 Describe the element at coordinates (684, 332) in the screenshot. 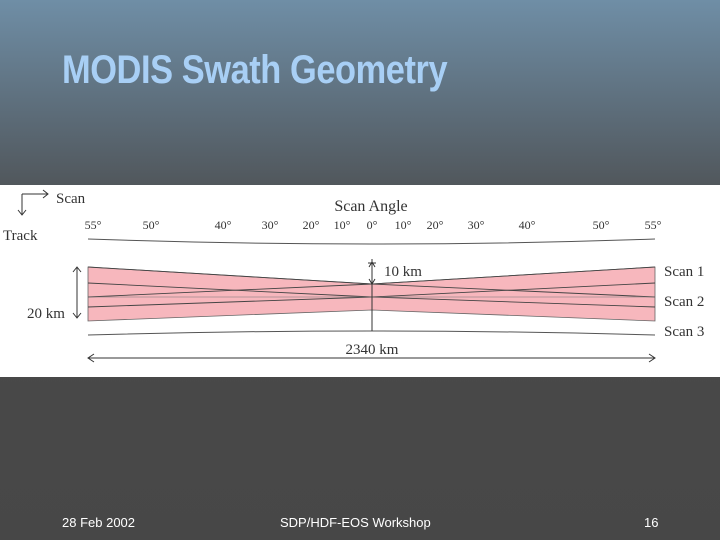

I see `scan-label: Scan 3` at that location.